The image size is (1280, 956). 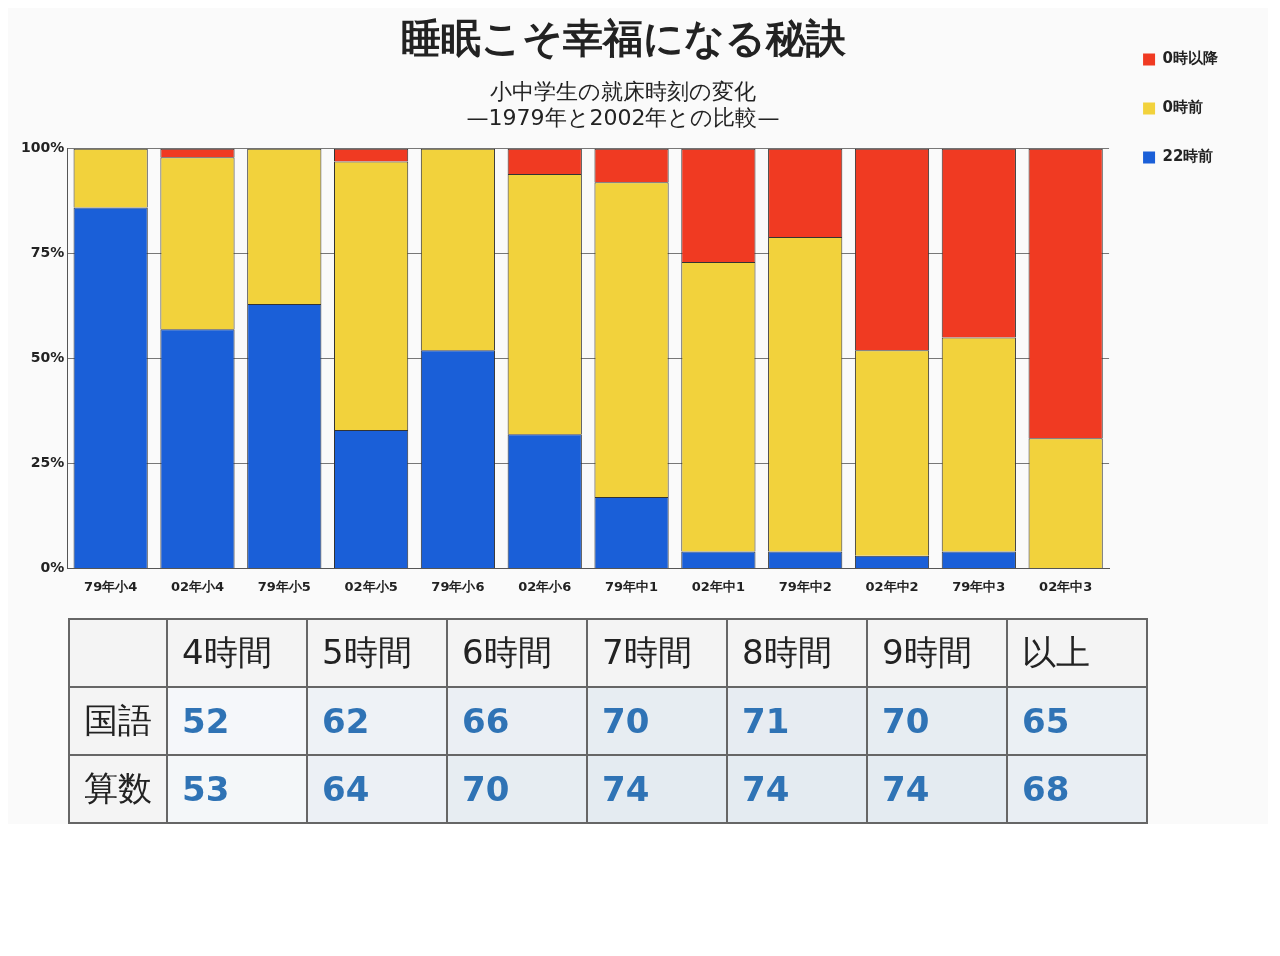 I want to click on x-tick-label: 02年中3, so click(x=1066, y=586).